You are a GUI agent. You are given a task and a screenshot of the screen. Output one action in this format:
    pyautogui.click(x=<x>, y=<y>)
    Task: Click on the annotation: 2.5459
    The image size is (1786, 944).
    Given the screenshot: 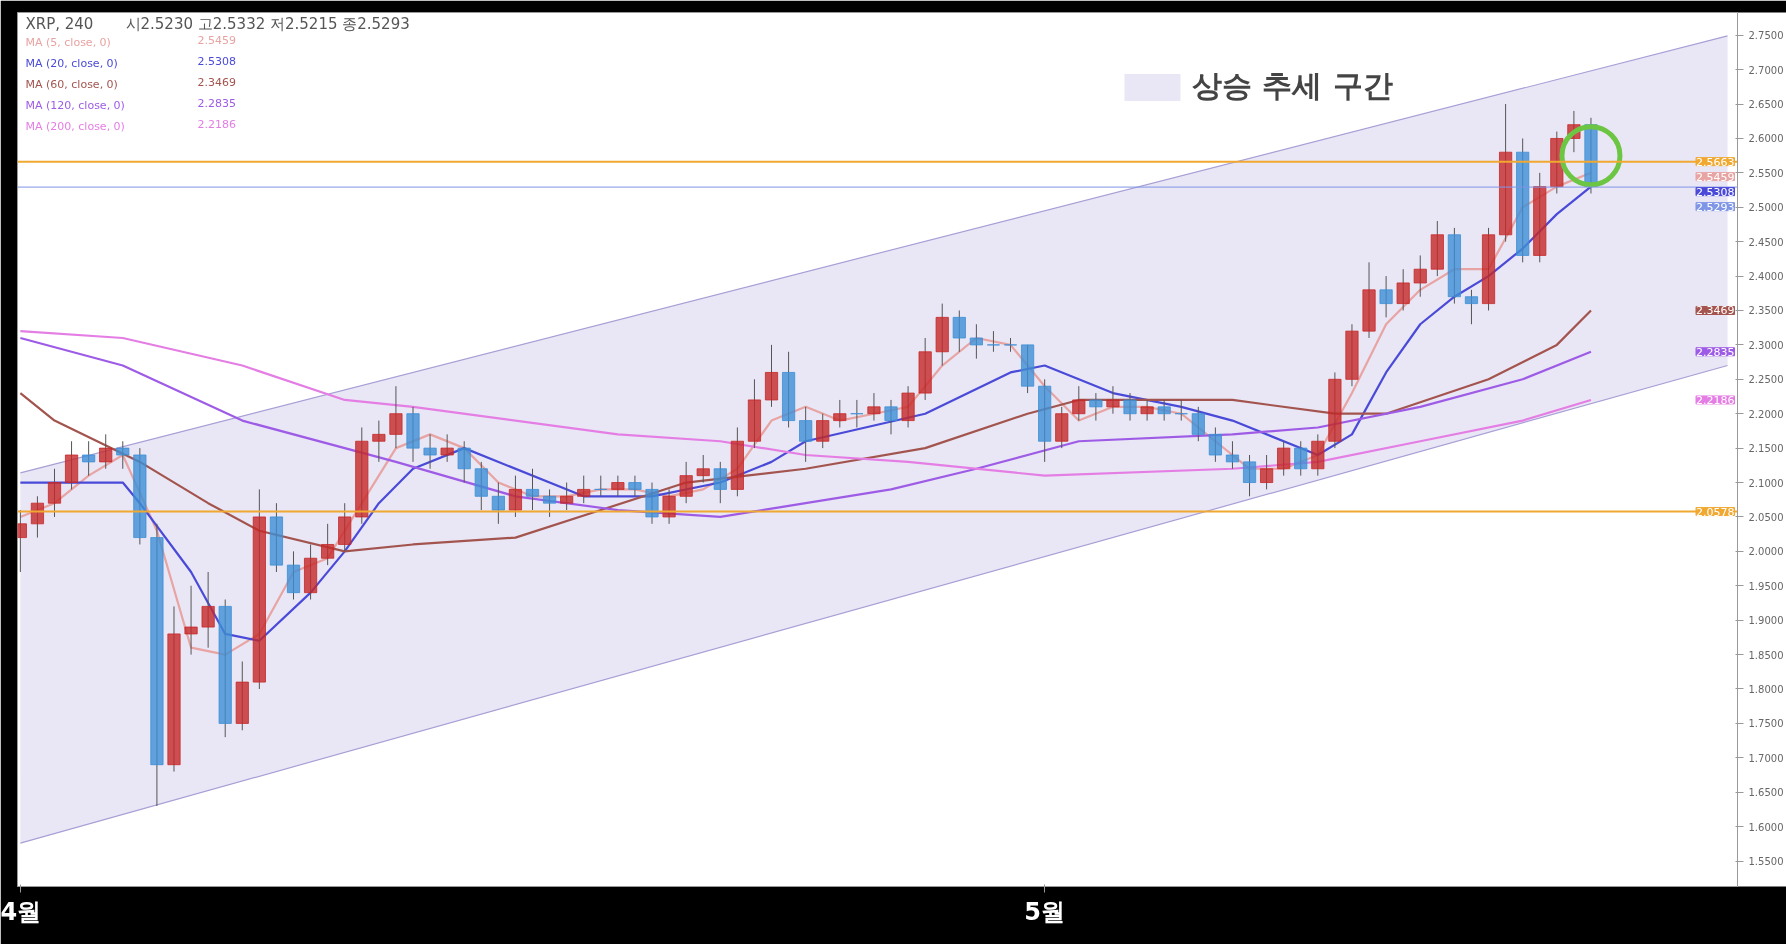 What is the action you would take?
    pyautogui.click(x=1715, y=177)
    